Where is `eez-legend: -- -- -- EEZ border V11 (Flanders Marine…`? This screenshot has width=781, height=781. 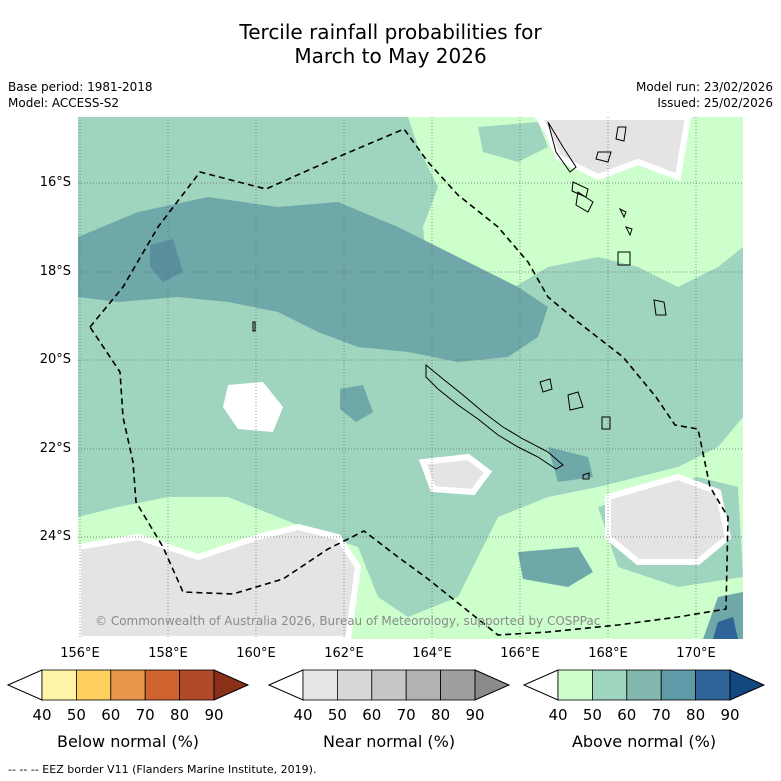
eez-legend: -- -- -- EEZ border V11 (Flanders Marine… is located at coordinates (162, 769).